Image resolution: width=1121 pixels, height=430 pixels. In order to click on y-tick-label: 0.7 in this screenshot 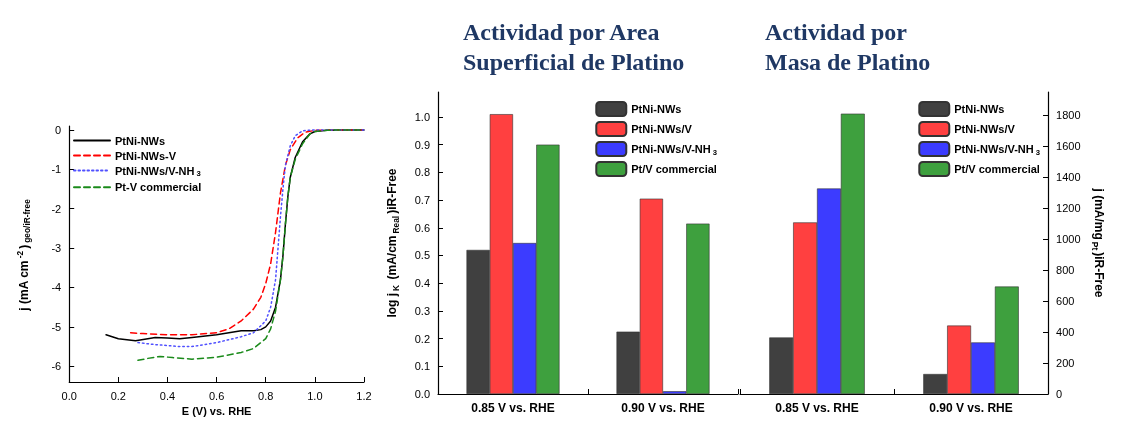, I will do `click(422, 200)`.